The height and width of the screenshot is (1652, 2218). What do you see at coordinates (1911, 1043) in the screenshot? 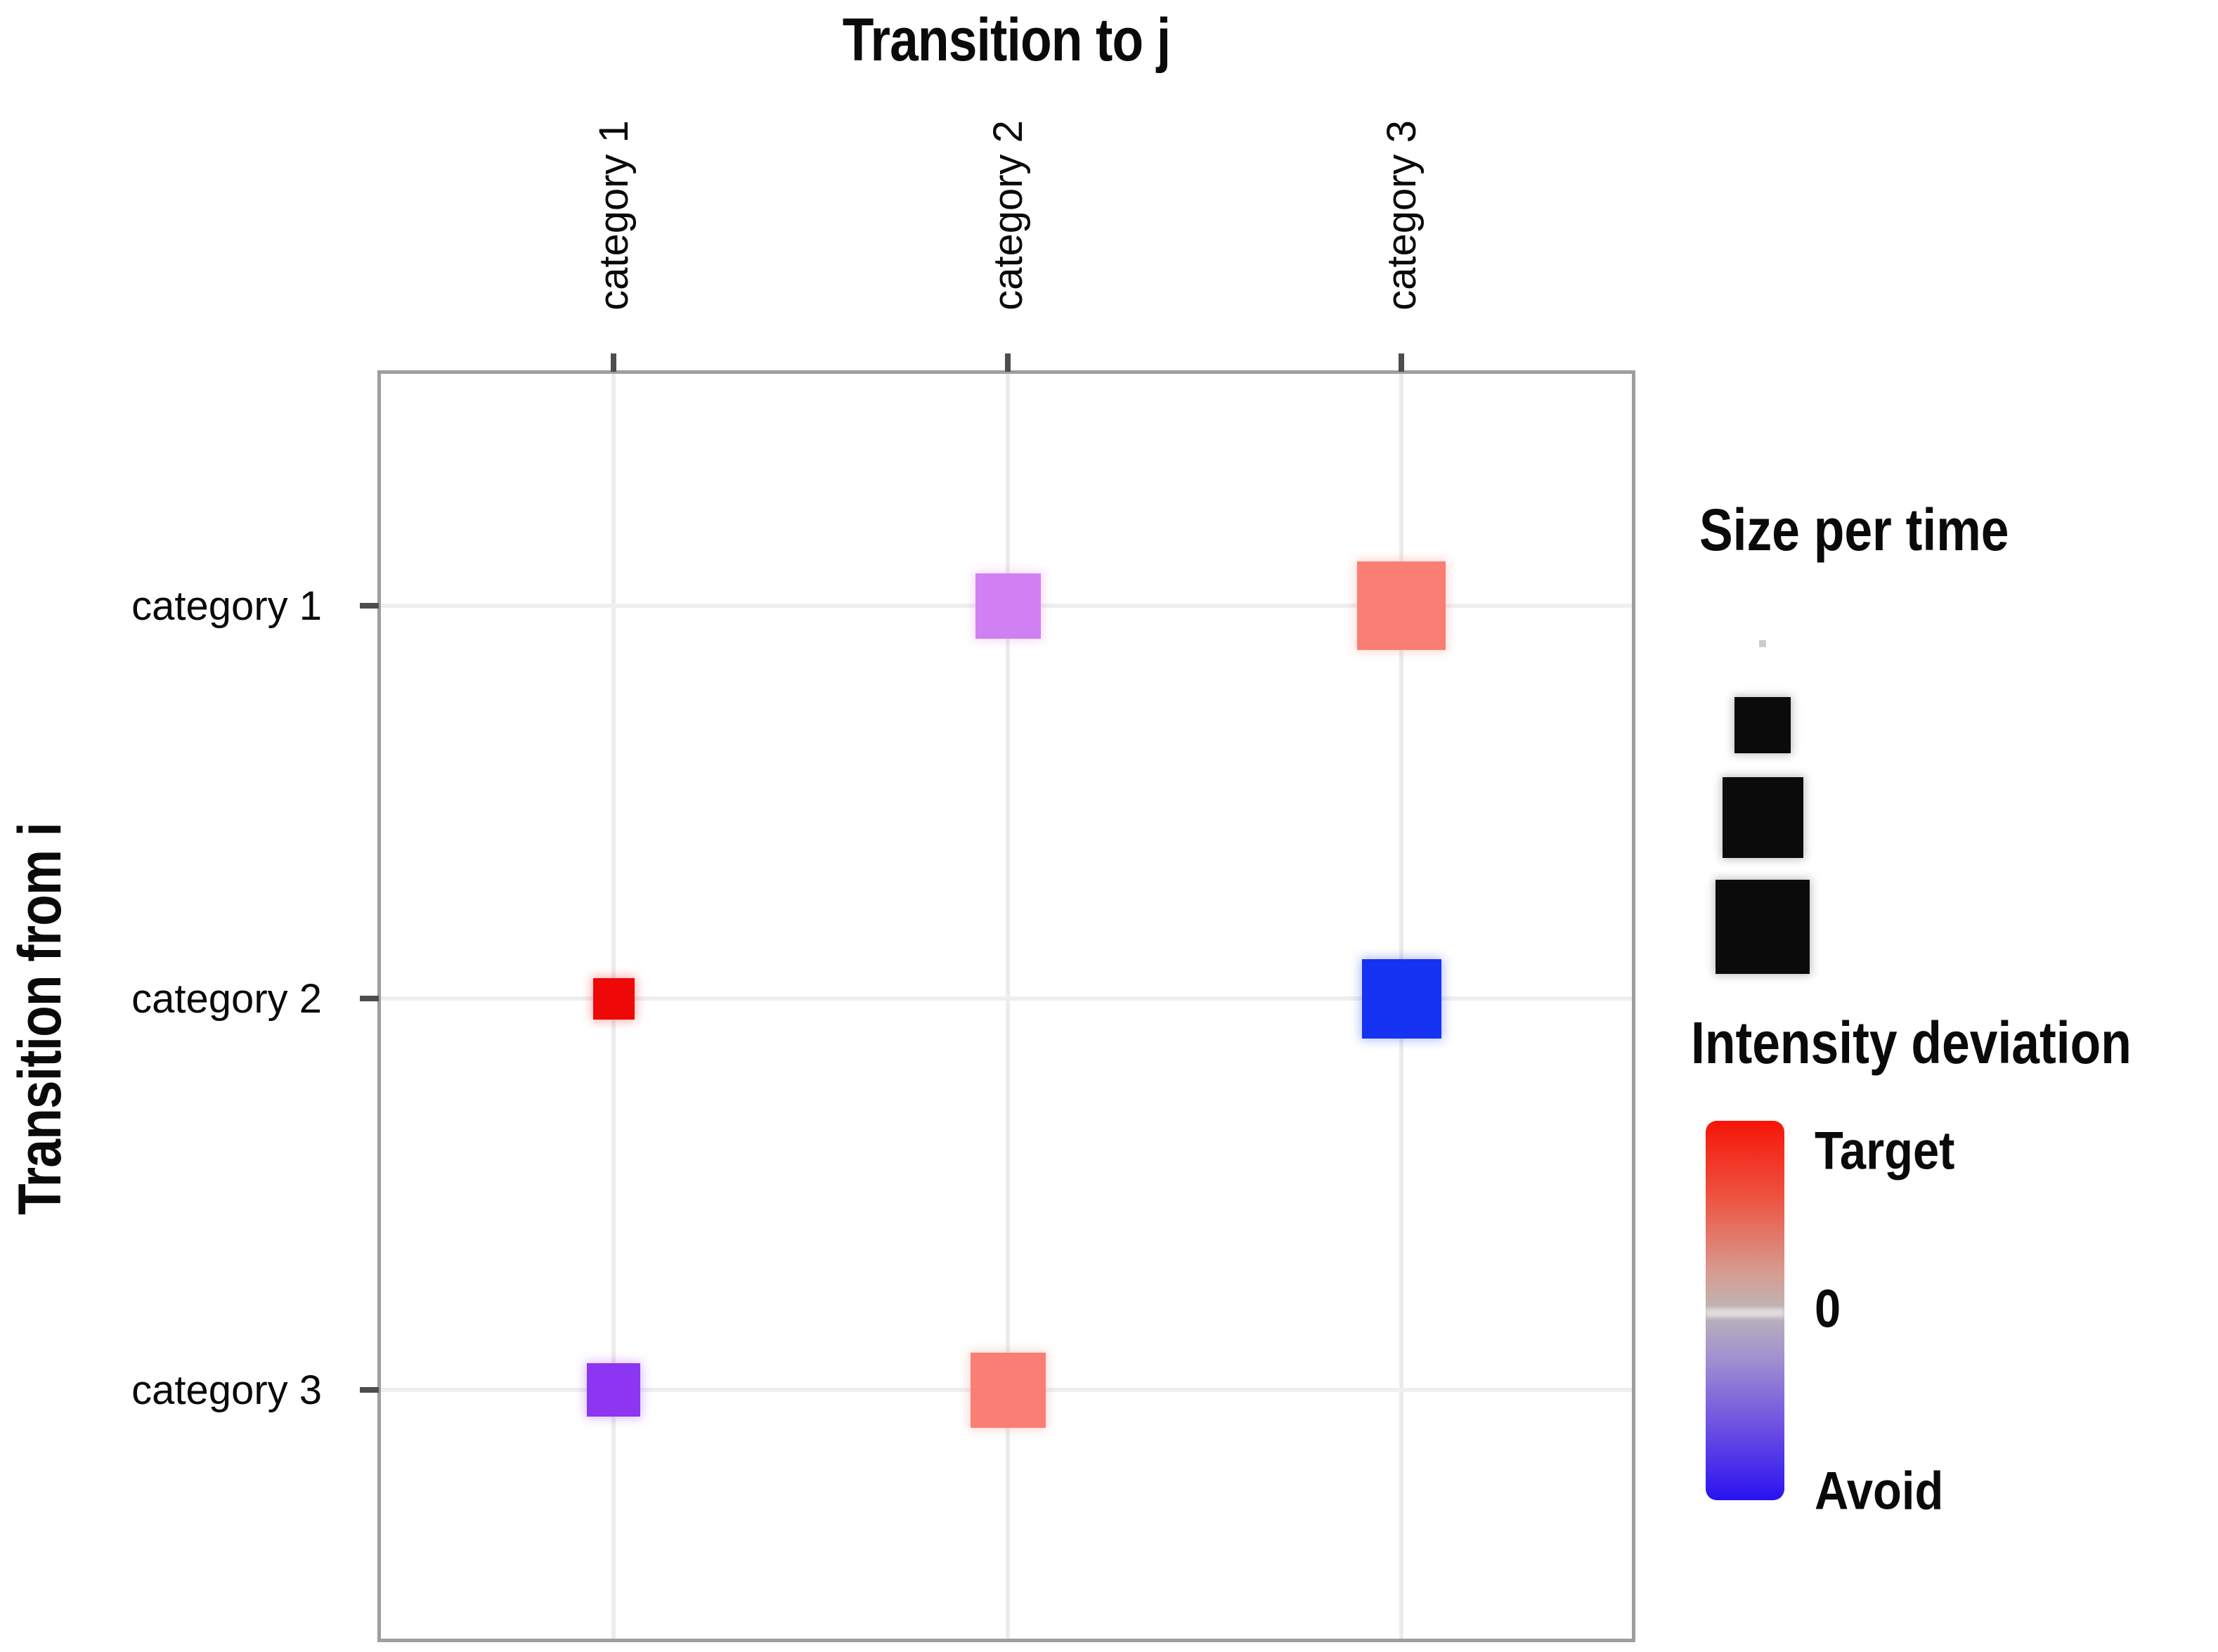
I see `intensity-legend-title: Intensity deviation` at bounding box center [1911, 1043].